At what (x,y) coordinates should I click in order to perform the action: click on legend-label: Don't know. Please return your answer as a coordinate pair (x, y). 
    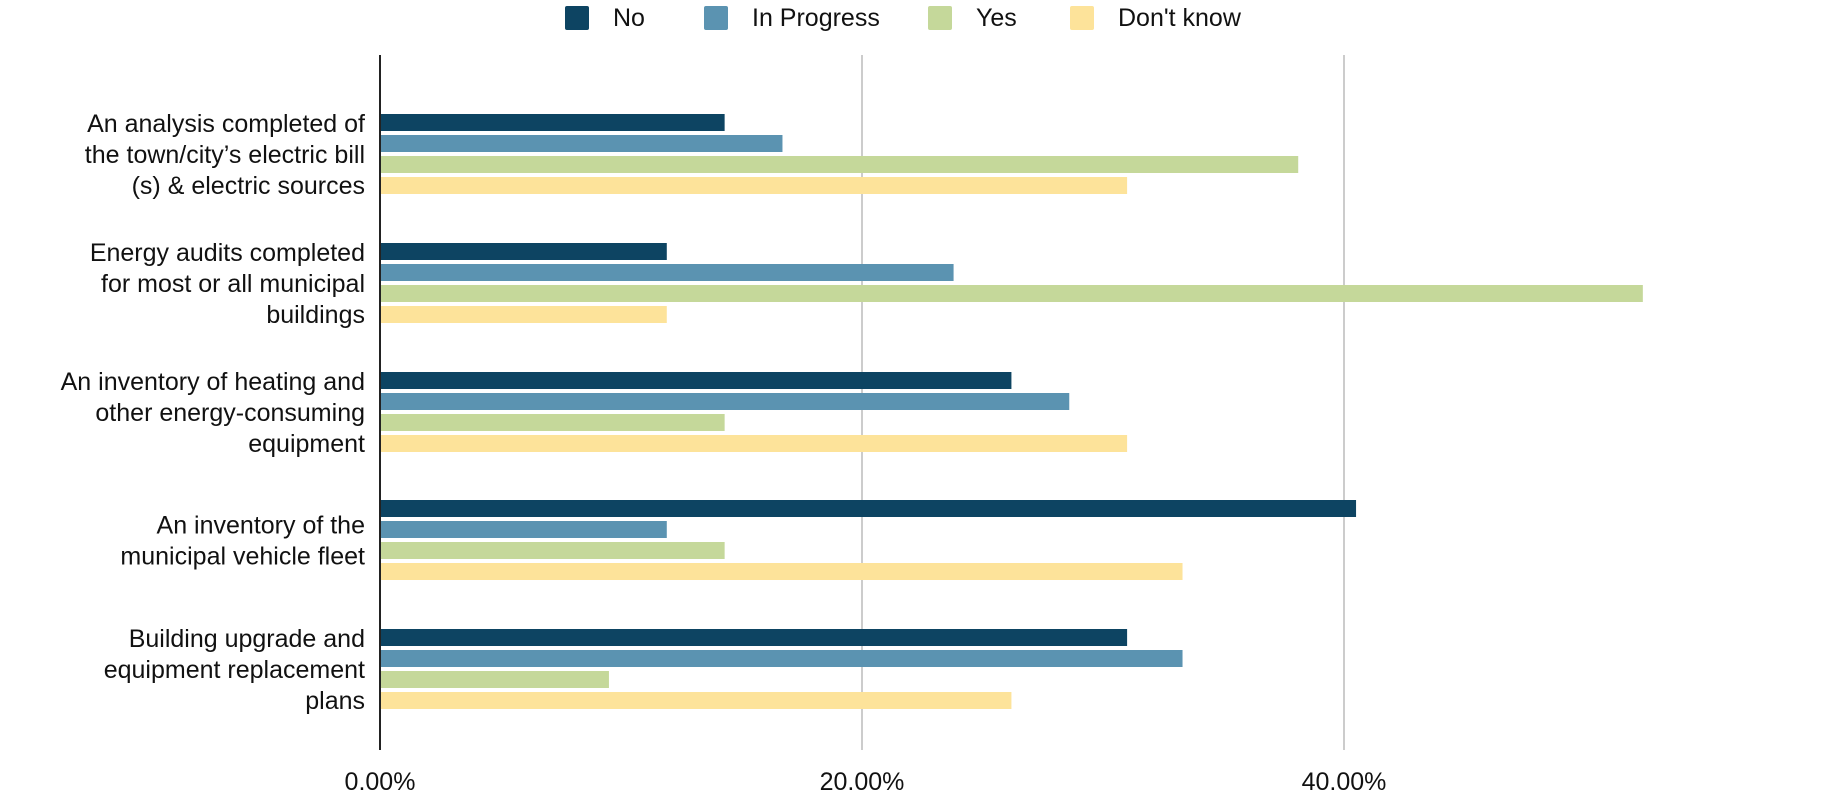
    Looking at the image, I should click on (1180, 18).